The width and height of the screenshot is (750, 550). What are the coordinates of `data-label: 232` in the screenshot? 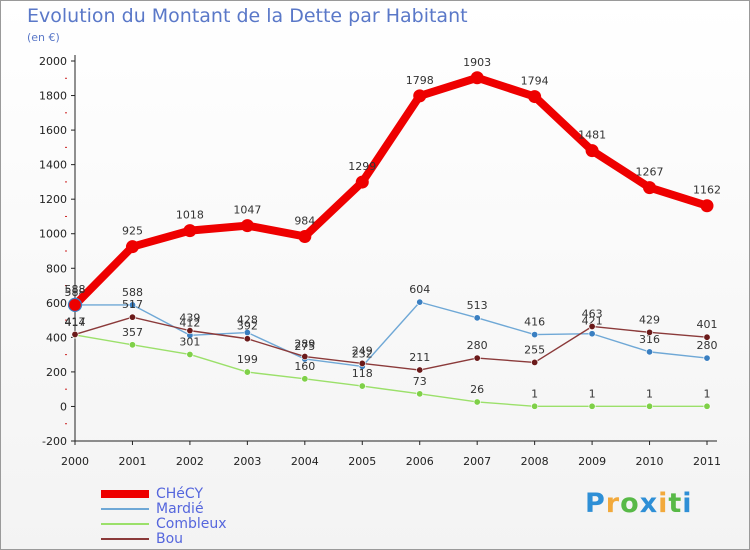 It's located at (362, 353).